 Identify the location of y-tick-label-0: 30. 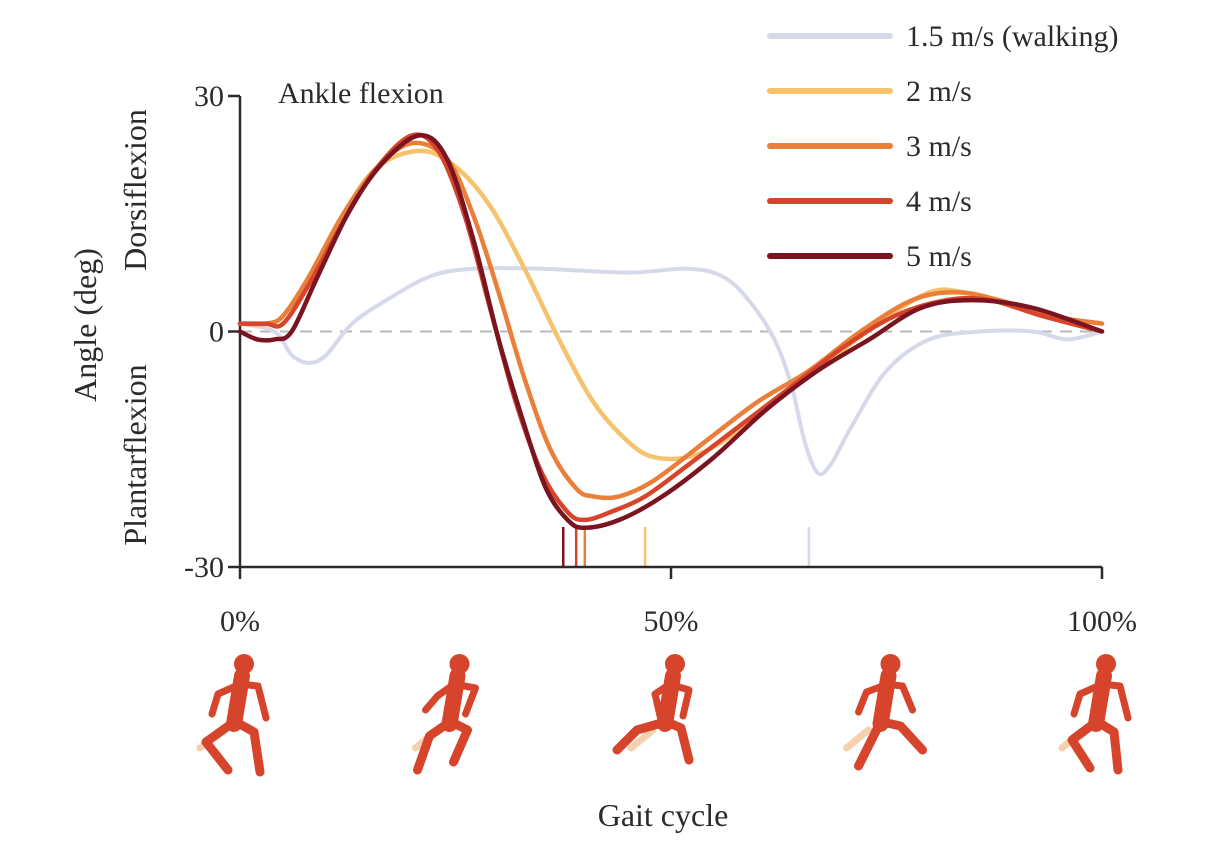
(209, 96).